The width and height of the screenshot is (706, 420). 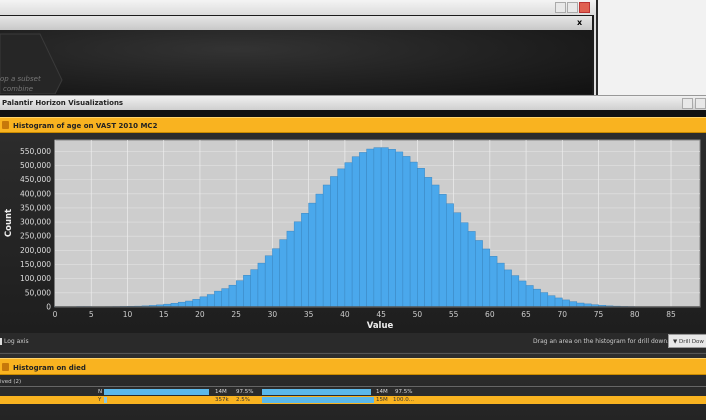 What do you see at coordinates (221, 392) in the screenshot?
I see `row-count: 14M` at bounding box center [221, 392].